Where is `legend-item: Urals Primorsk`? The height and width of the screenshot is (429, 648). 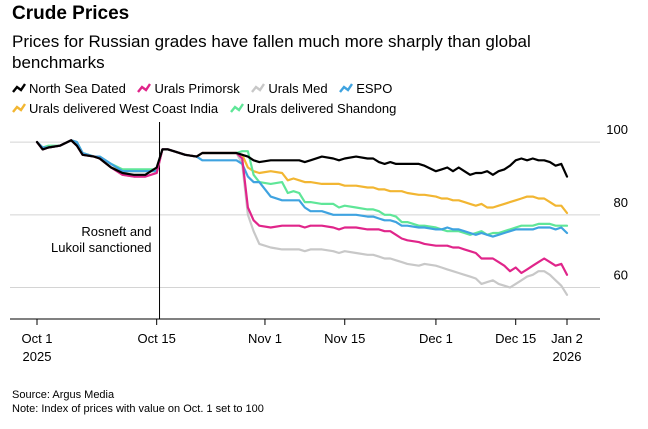 legend-item: Urals Primorsk is located at coordinates (188, 89).